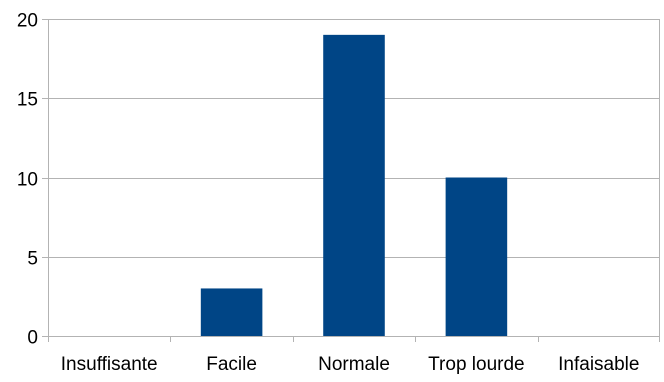 The image size is (664, 382). I want to click on x-category-label: Trop lourde, so click(476, 364).